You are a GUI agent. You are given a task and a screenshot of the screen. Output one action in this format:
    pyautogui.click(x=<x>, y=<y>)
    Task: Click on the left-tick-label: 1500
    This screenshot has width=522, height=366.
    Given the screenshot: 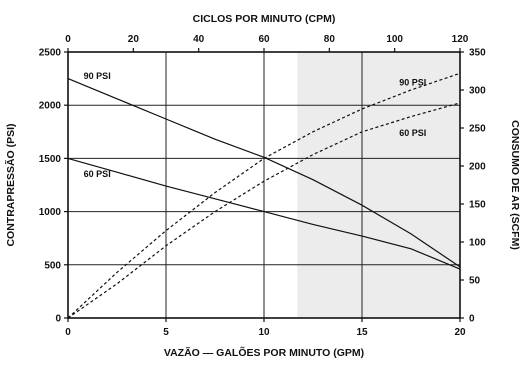 What is the action you would take?
    pyautogui.click(x=50, y=159)
    